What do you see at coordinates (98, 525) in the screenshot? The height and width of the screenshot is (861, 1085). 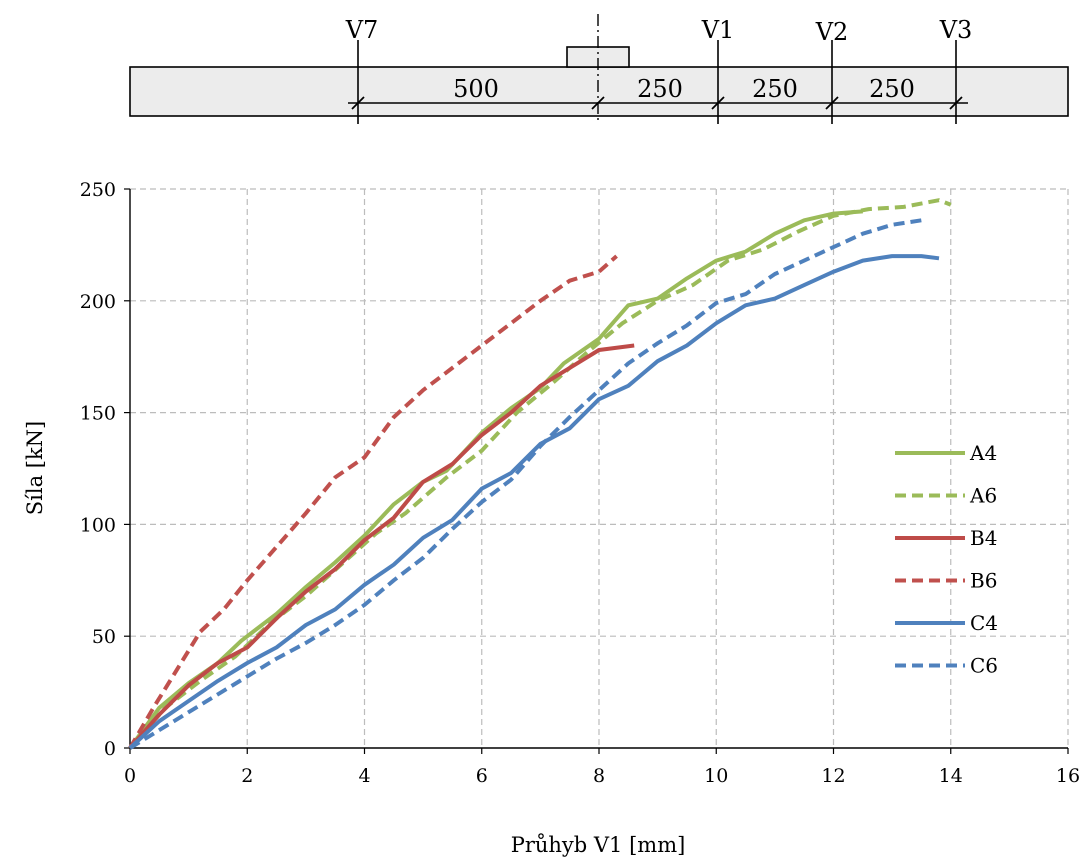 I see `y-tick-label: 100` at bounding box center [98, 525].